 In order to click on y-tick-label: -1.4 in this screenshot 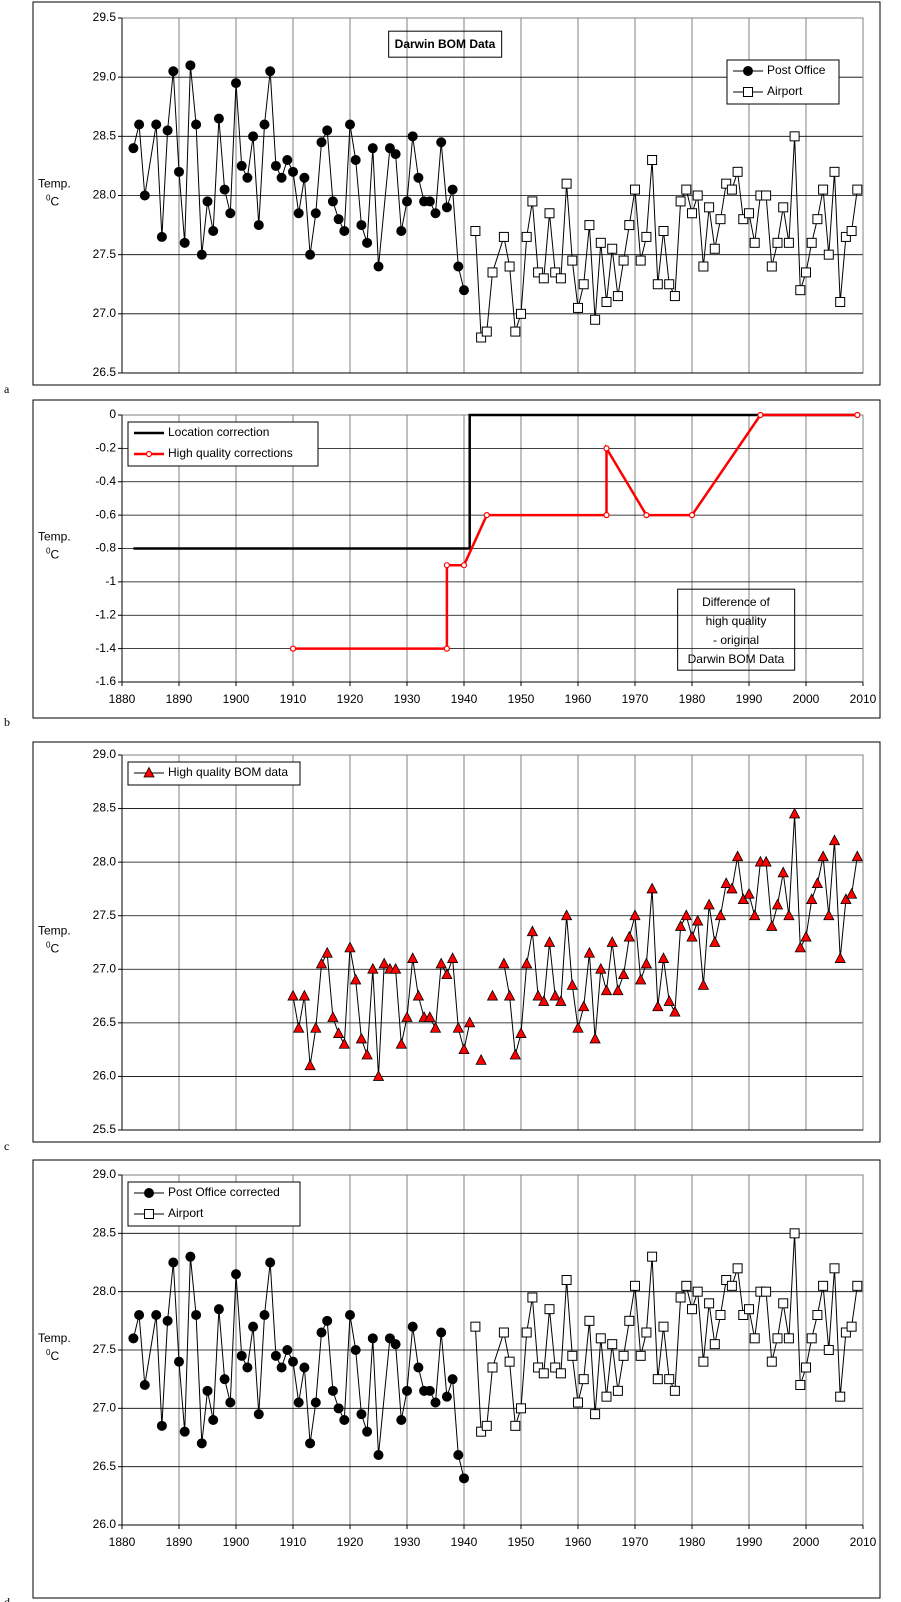, I will do `click(105, 648)`.